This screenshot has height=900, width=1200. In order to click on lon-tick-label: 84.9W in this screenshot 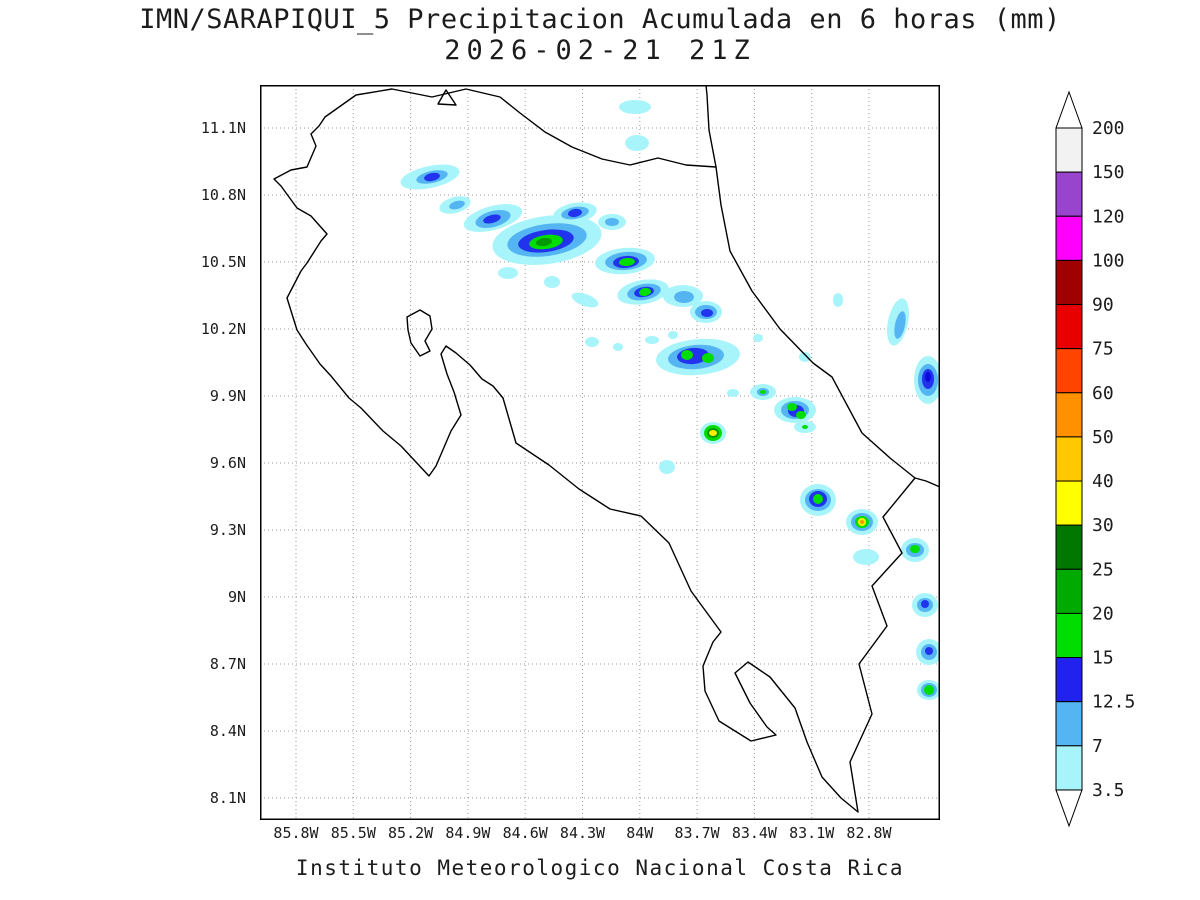, I will do `click(468, 833)`.